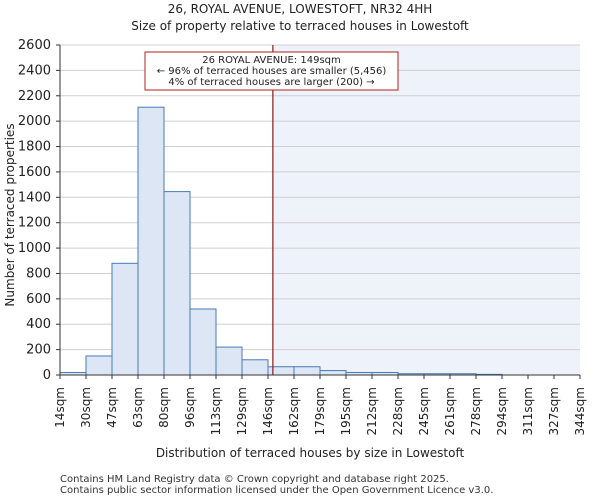  Describe the element at coordinates (34, 172) in the screenshot. I see `y-tick-label: 1600` at that location.